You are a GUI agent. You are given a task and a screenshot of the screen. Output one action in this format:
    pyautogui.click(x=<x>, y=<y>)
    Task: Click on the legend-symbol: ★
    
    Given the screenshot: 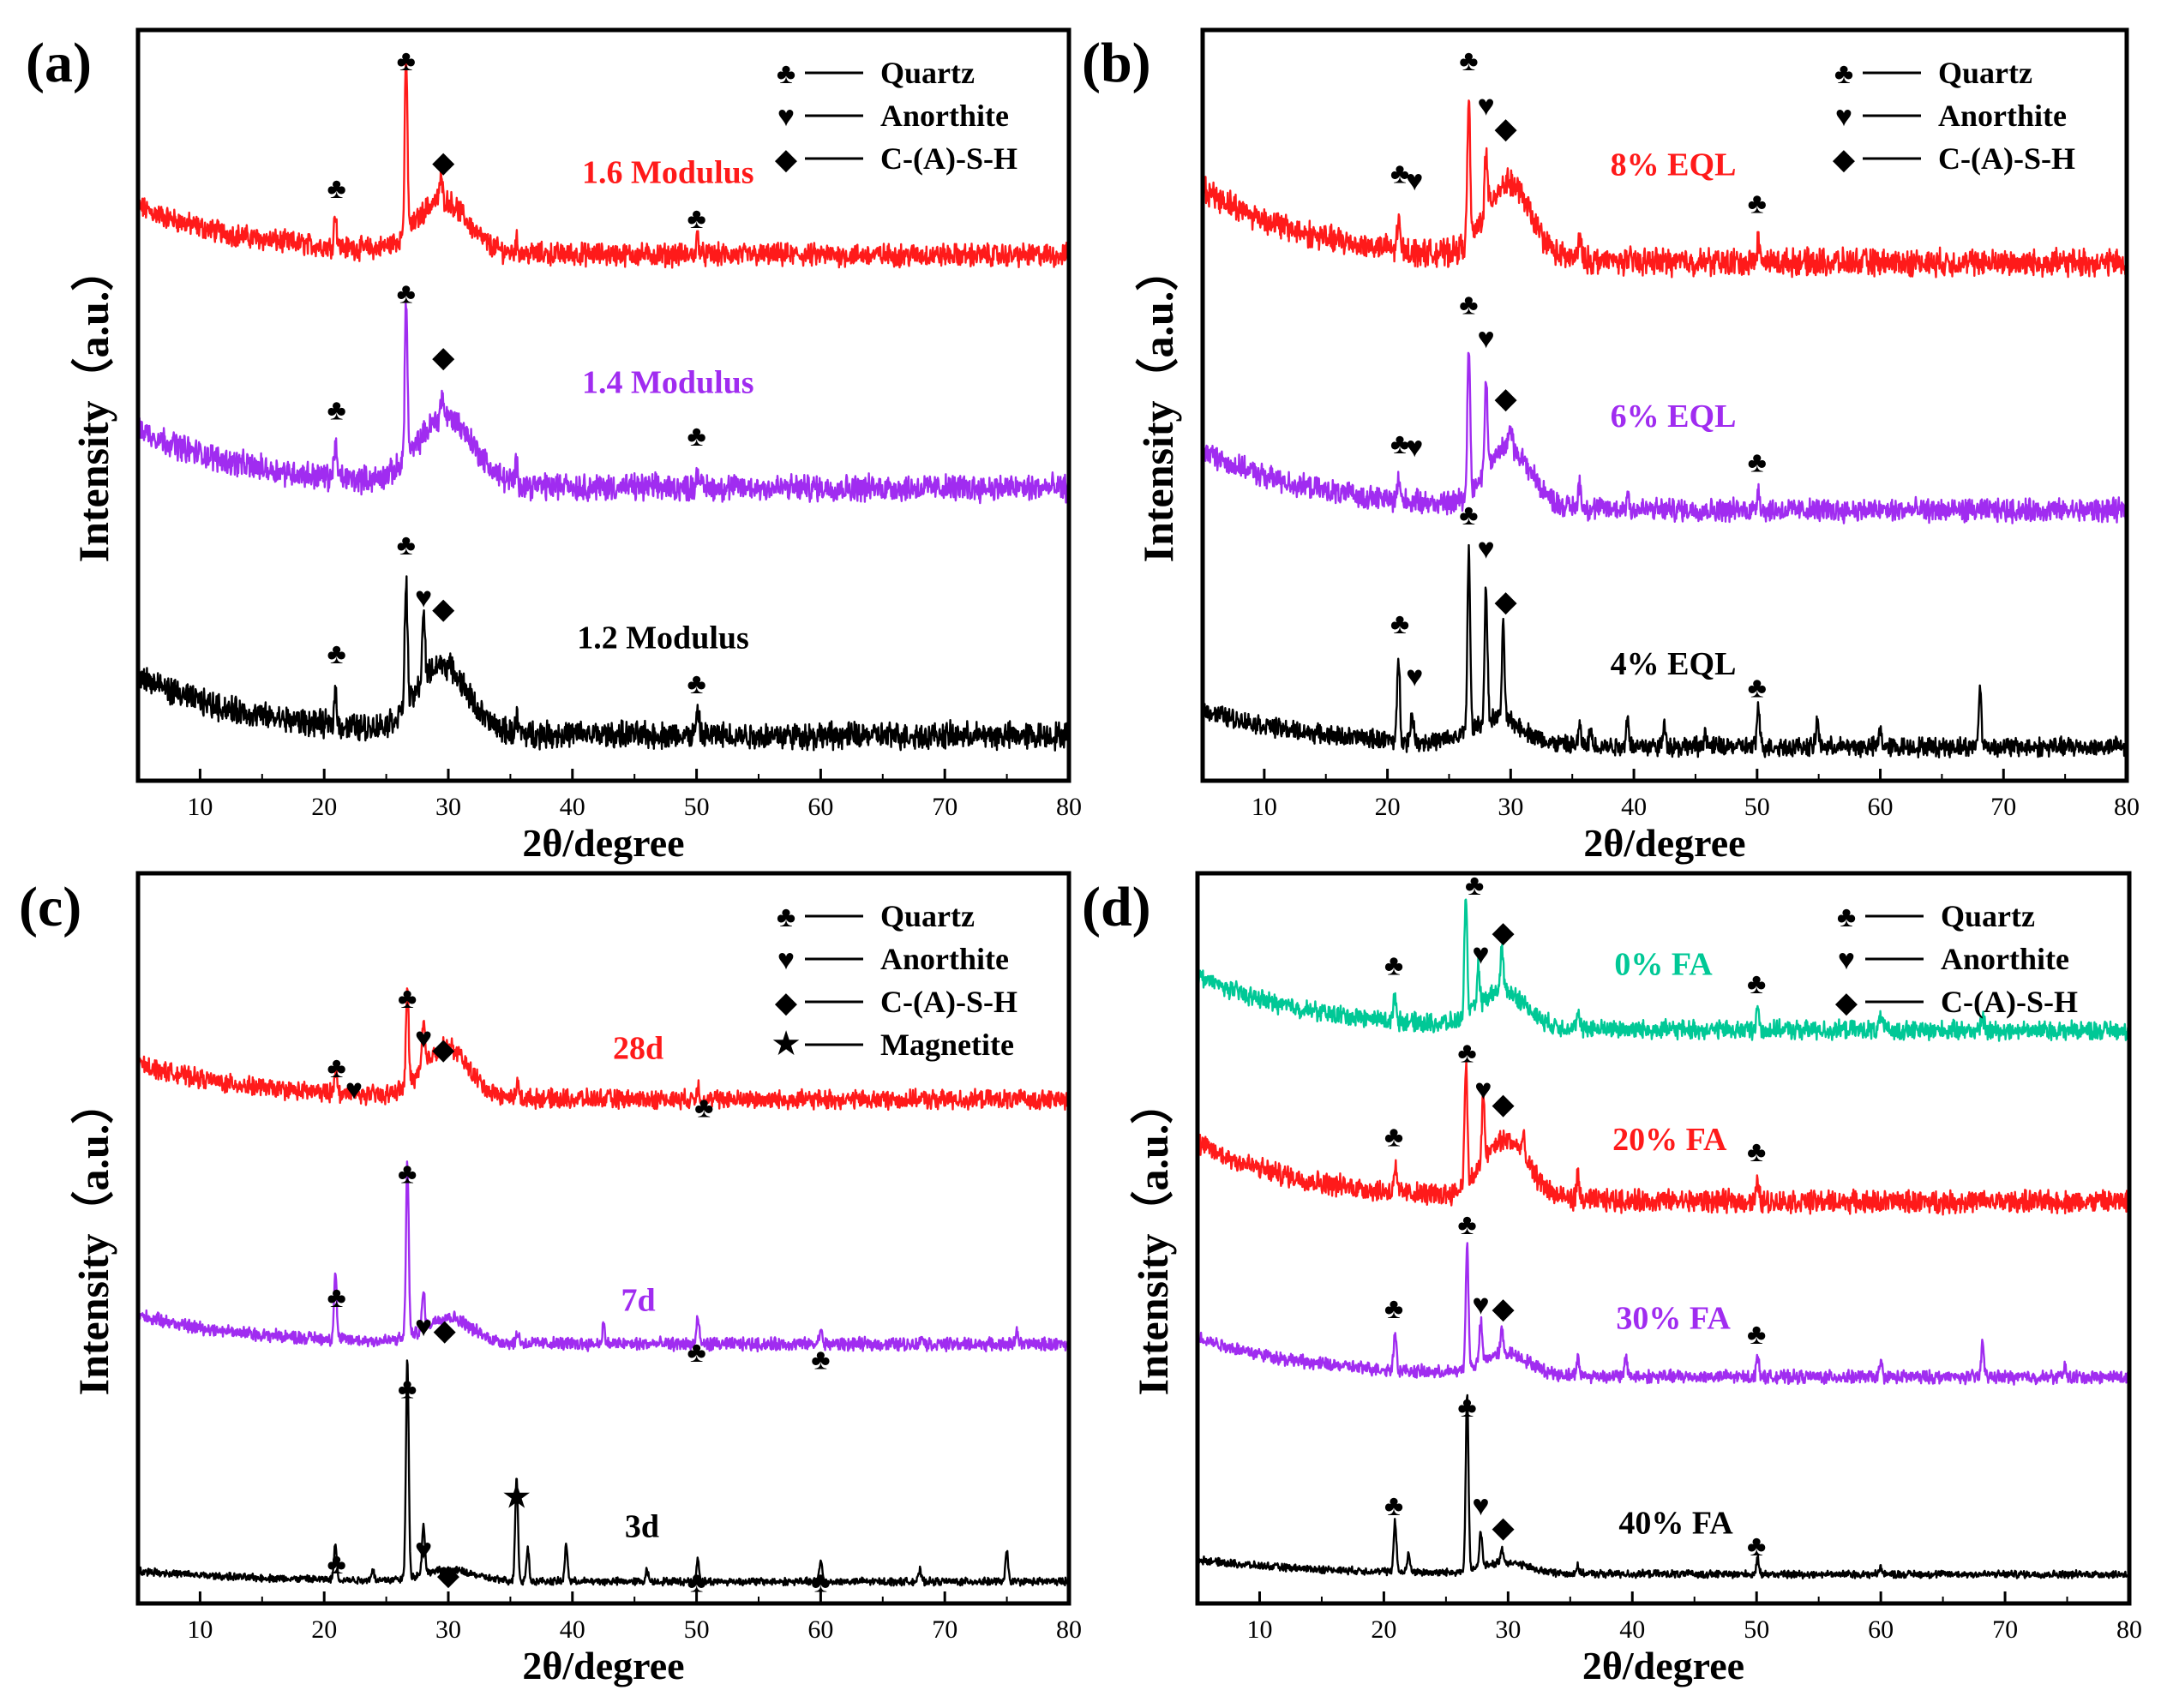 What is the action you would take?
    pyautogui.click(x=786, y=1043)
    